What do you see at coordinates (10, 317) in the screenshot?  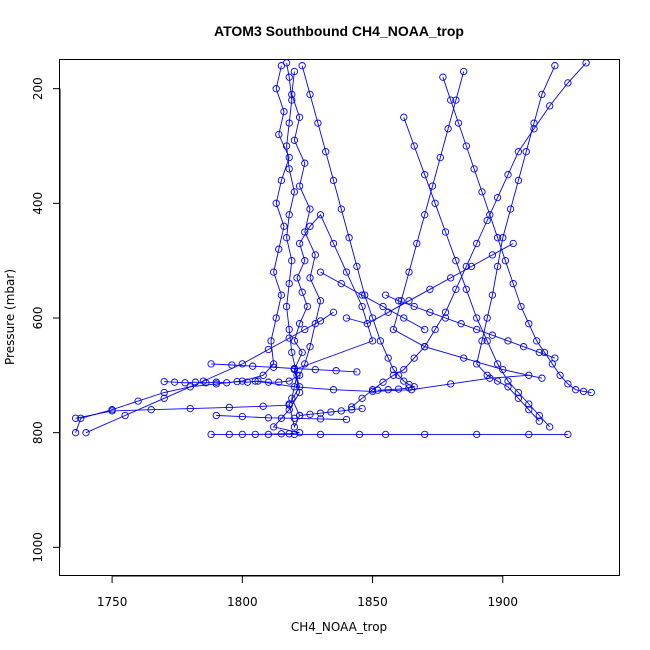 I see `y-axis-label: Pressure (mbar)` at bounding box center [10, 317].